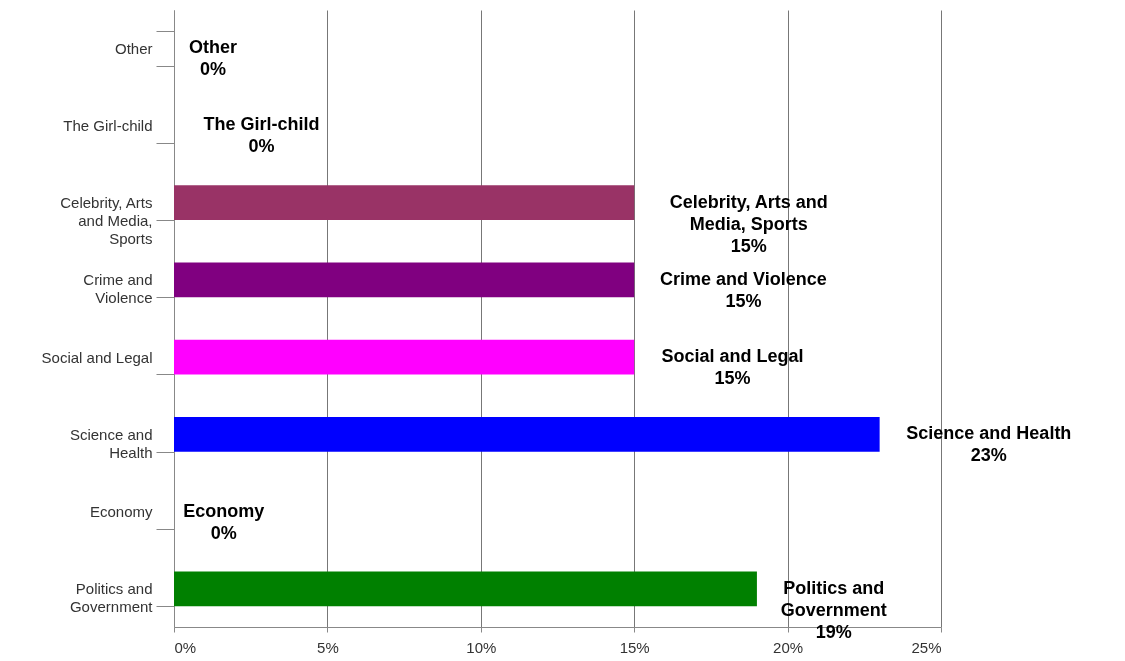  Describe the element at coordinates (732, 367) in the screenshot. I see `data-label: Social and Legal 15%` at that location.